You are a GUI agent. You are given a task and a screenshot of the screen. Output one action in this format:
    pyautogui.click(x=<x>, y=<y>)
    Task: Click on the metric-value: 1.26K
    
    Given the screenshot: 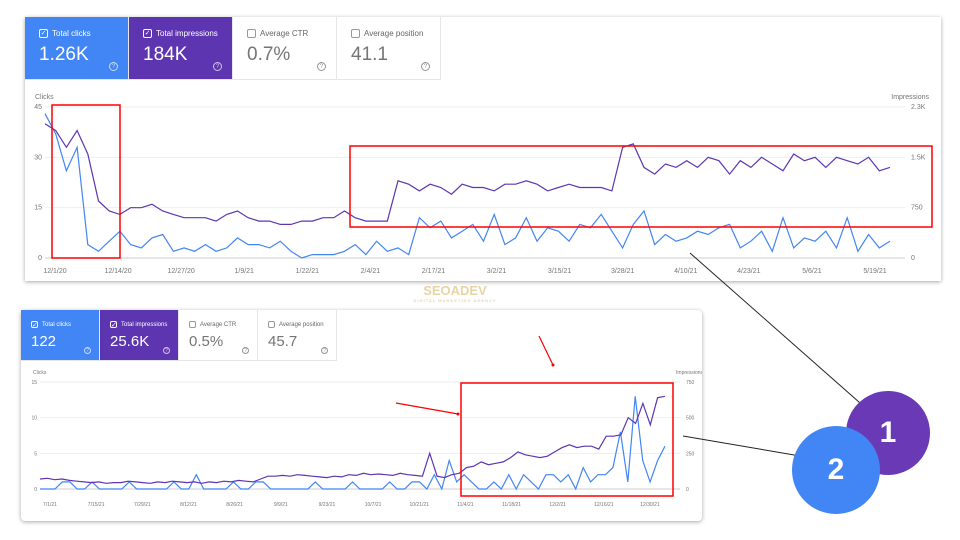 What is the action you would take?
    pyautogui.click(x=64, y=54)
    